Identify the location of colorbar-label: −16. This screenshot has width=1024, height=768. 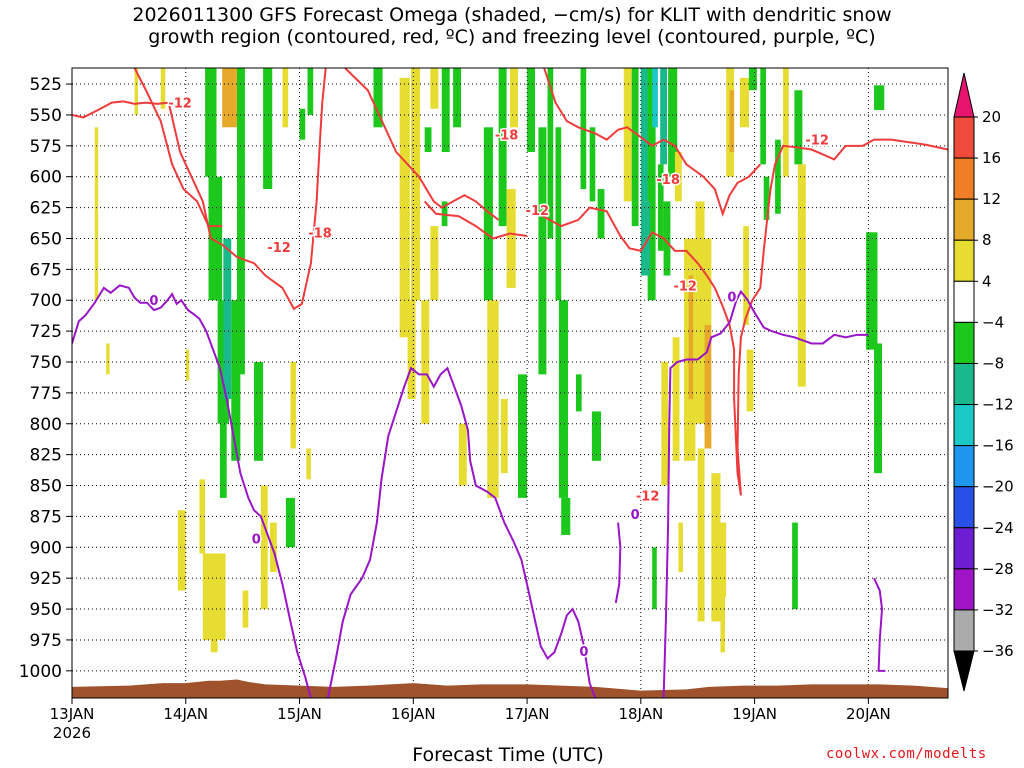
(998, 446).